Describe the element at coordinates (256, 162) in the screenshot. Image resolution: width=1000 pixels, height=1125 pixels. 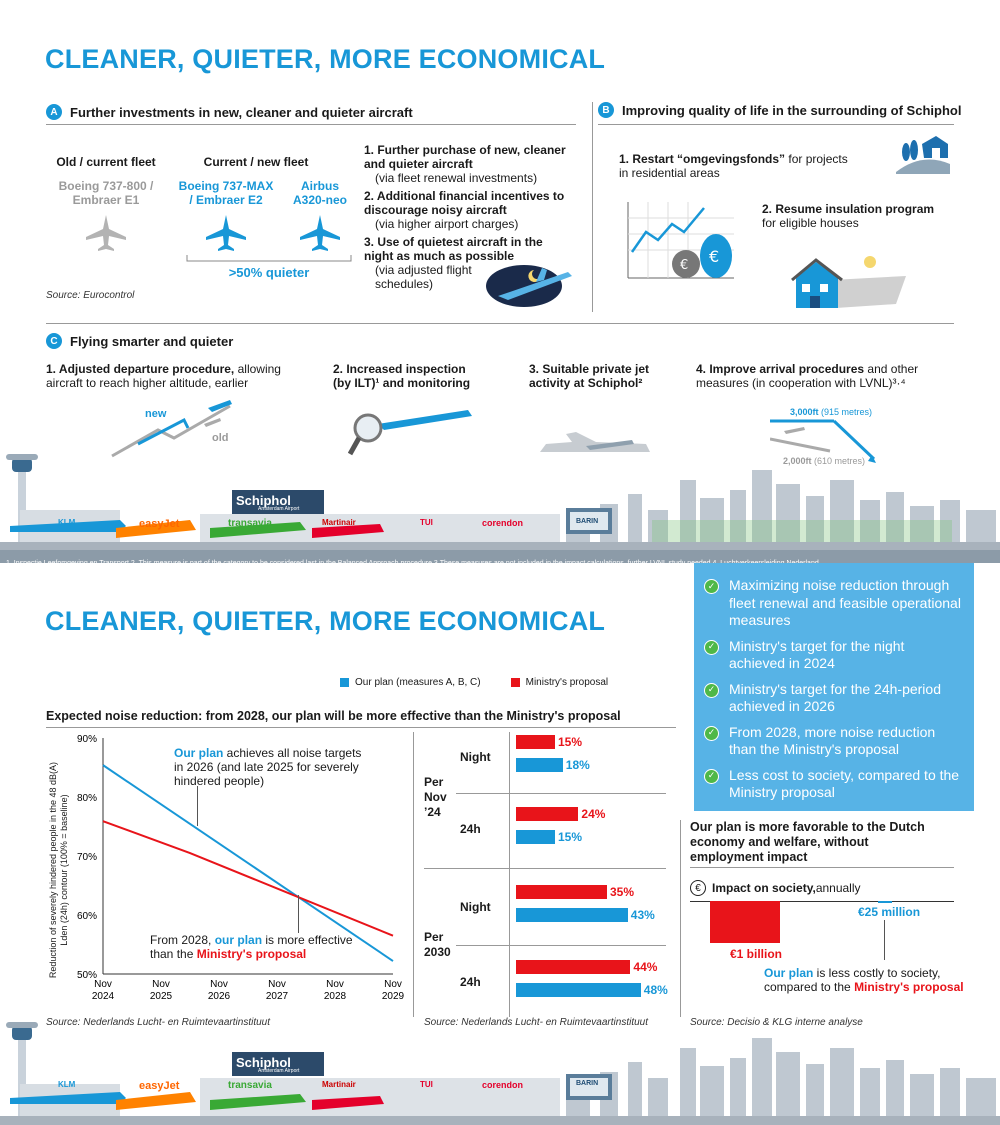
I see `new-fleet-header: Current / new fleet` at that location.